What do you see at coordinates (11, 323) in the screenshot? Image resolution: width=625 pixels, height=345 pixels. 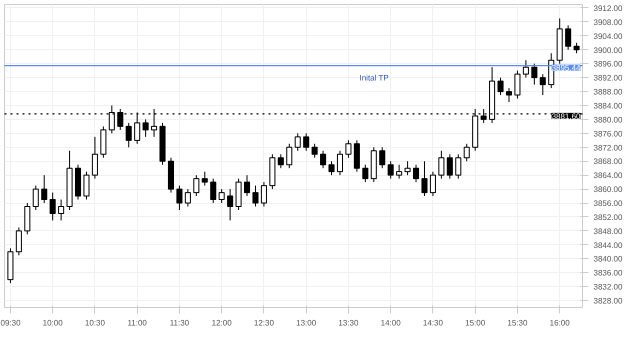 I see `x-tick-label: 09:30` at bounding box center [11, 323].